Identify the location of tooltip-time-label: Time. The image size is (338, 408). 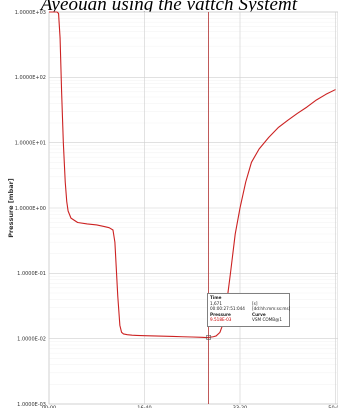
(216, 297).